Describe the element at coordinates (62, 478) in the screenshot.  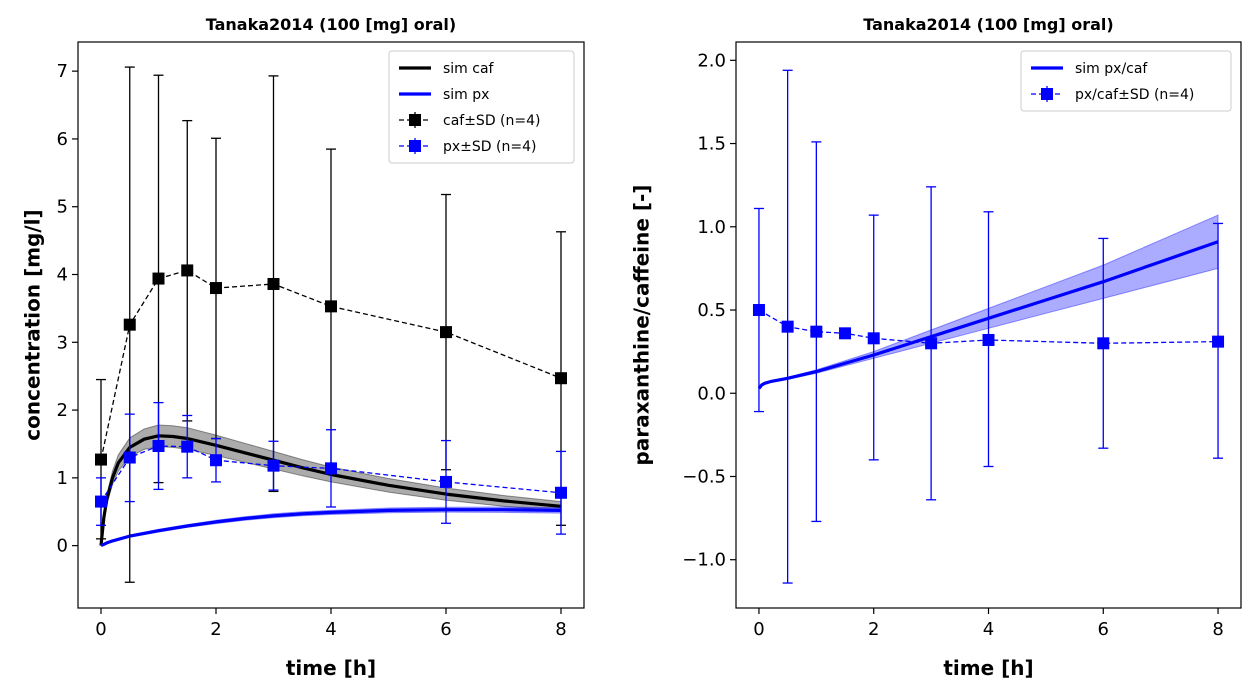
I see `y-tick-label: 1` at that location.